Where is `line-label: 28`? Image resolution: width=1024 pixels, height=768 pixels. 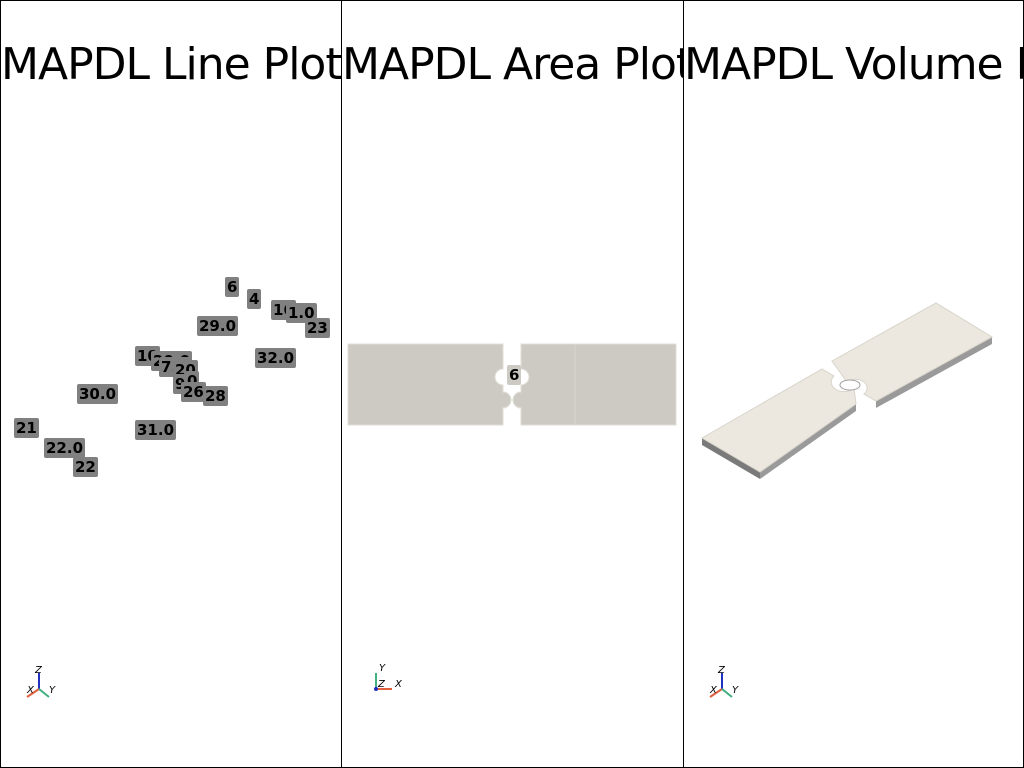 line-label: 28 is located at coordinates (215, 396).